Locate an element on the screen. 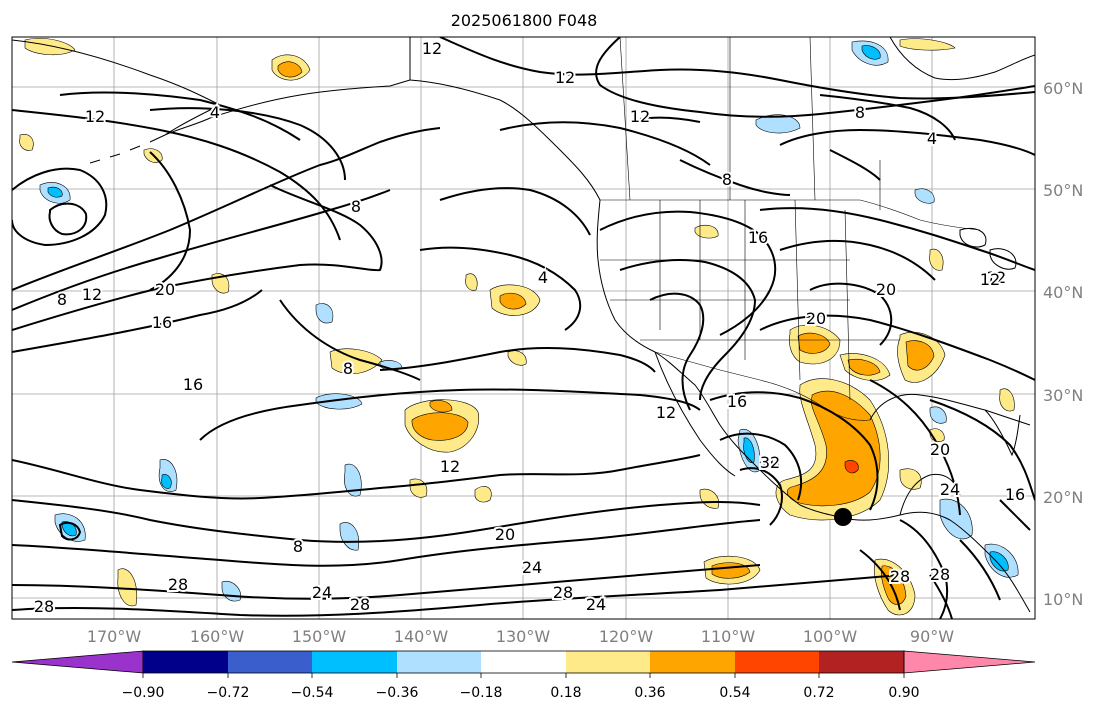 The image size is (1105, 712). map-title: 2025061800 F048 is located at coordinates (524, 20).